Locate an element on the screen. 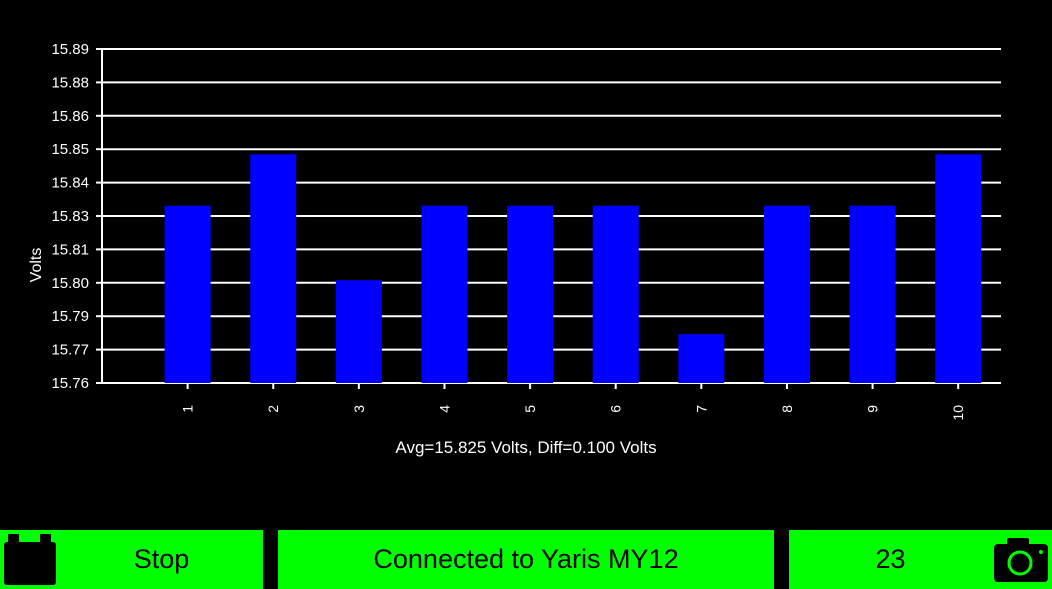 The height and width of the screenshot is (589, 1052). sample-count: 23 is located at coordinates (920, 559).